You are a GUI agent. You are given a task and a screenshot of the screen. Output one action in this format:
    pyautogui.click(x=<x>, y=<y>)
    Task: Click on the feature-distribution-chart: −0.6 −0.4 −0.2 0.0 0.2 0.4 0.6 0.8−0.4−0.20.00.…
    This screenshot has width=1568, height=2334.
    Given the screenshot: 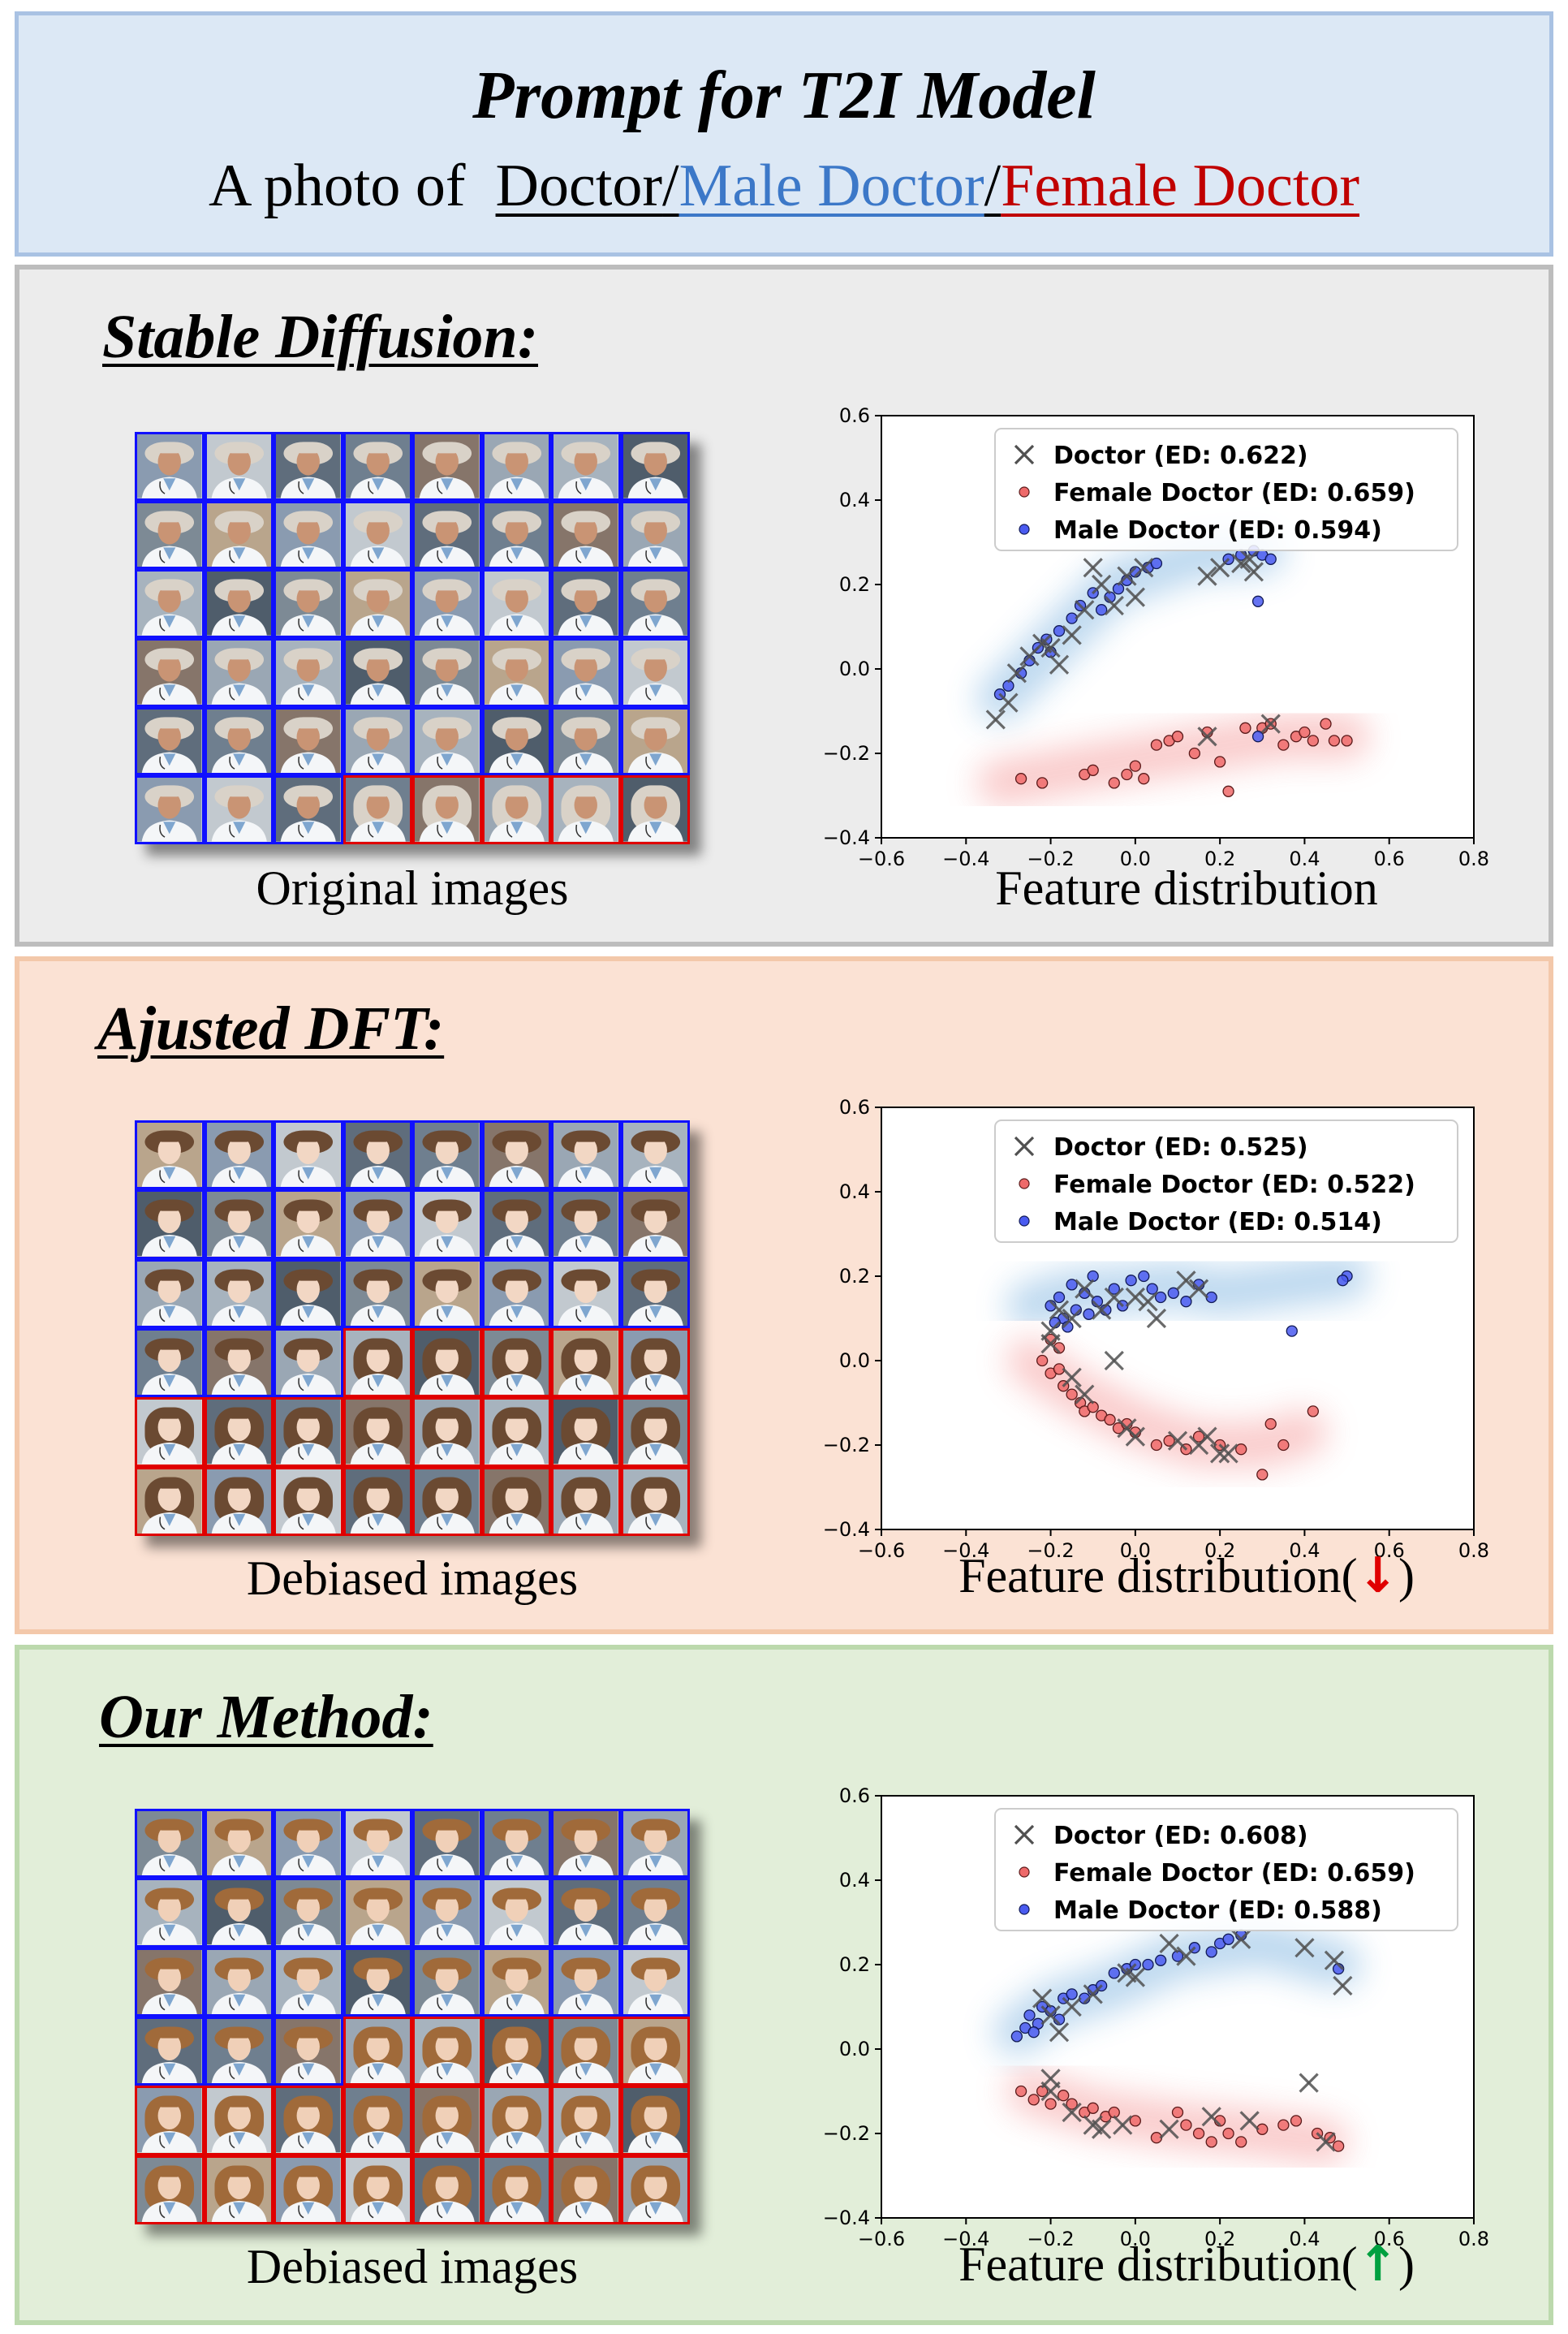 What is the action you would take?
    pyautogui.click(x=1156, y=1329)
    